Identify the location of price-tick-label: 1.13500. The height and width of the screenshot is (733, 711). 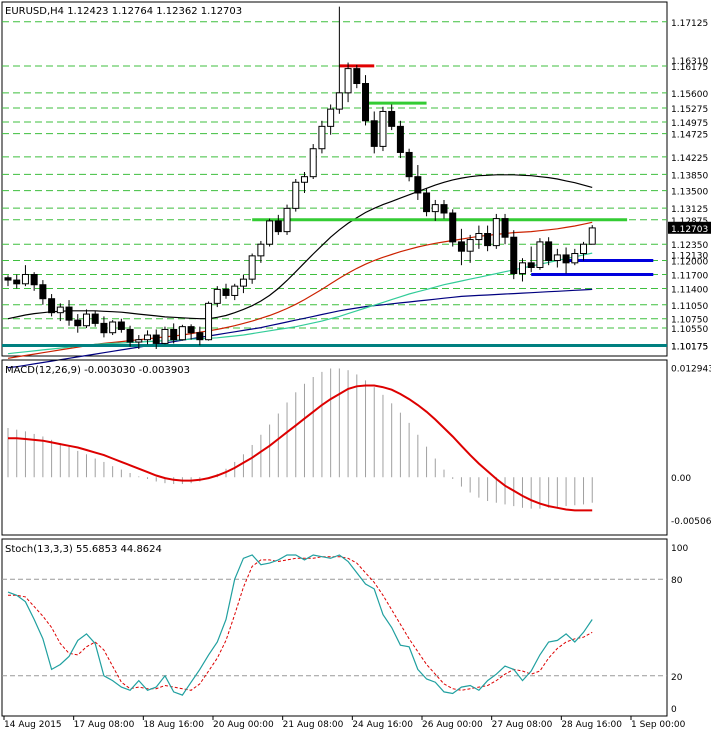
(689, 193).